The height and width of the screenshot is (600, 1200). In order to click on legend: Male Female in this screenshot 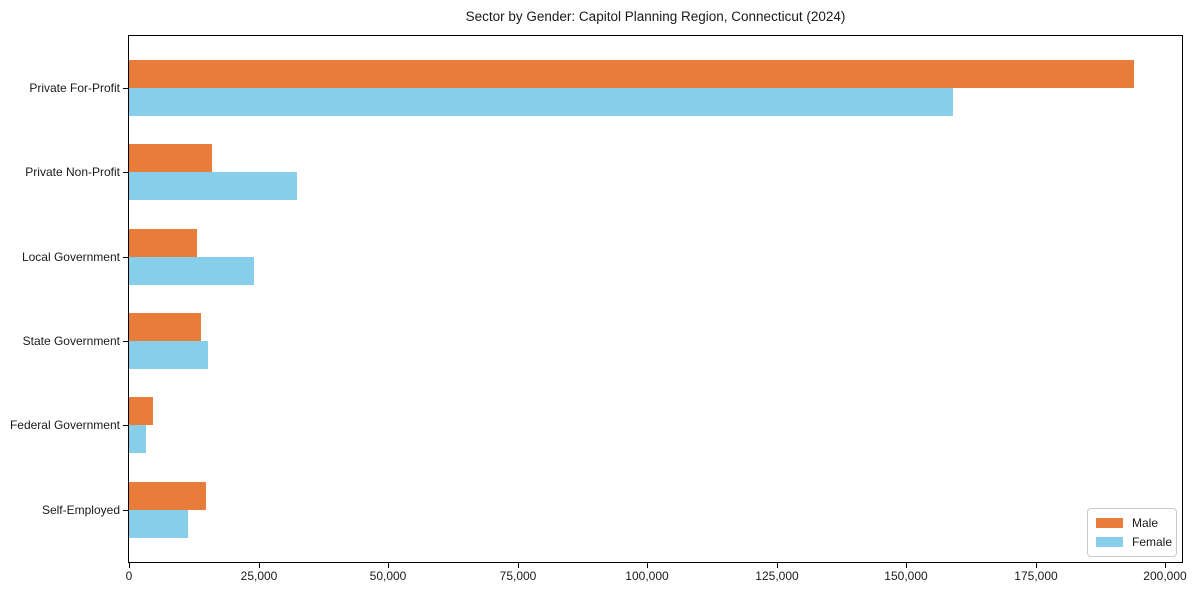, I will do `click(1132, 532)`.